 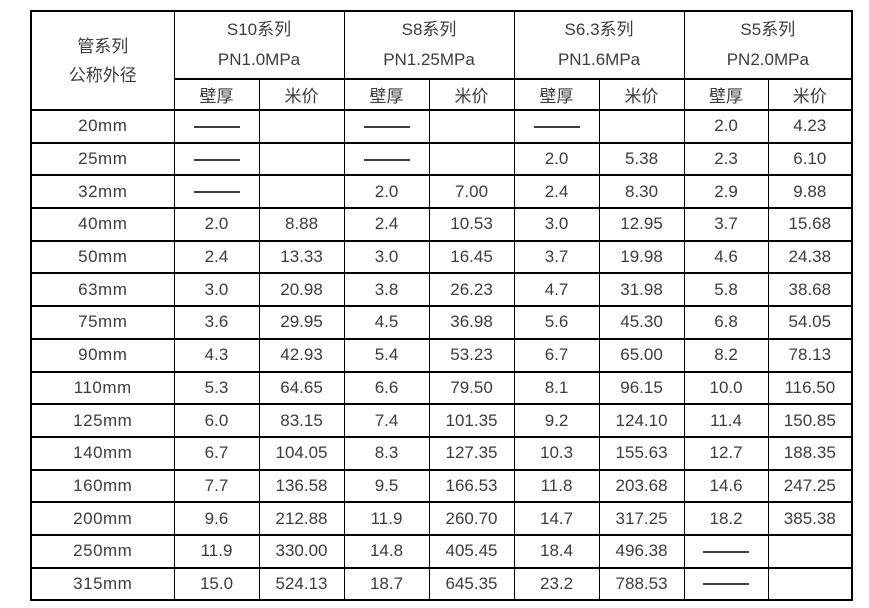 I want to click on table-row: 315mm 15.0 524.13 18.7 645.35 23.2 788.53, so click(x=441, y=584).